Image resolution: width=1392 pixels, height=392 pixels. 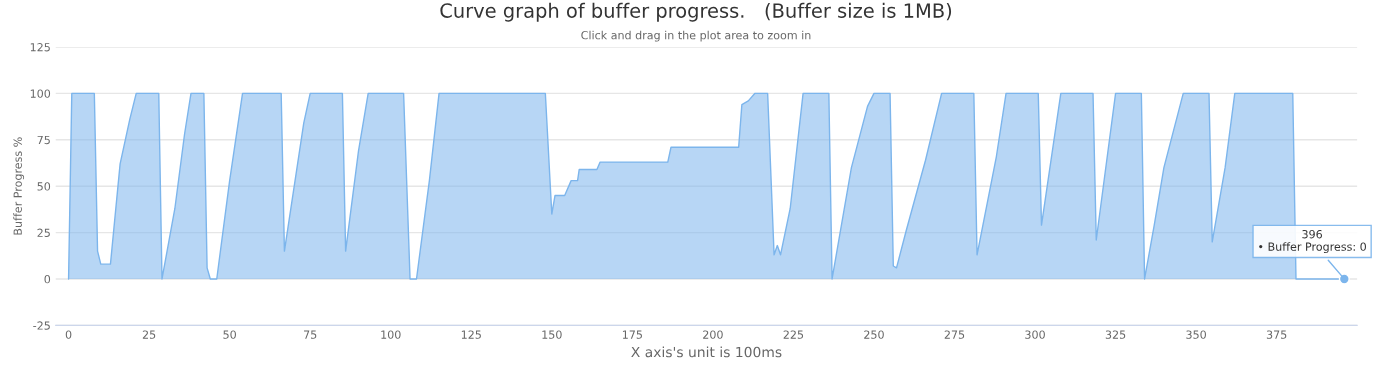 What do you see at coordinates (1196, 334) in the screenshot?
I see `x-tick-label: 350` at bounding box center [1196, 334].